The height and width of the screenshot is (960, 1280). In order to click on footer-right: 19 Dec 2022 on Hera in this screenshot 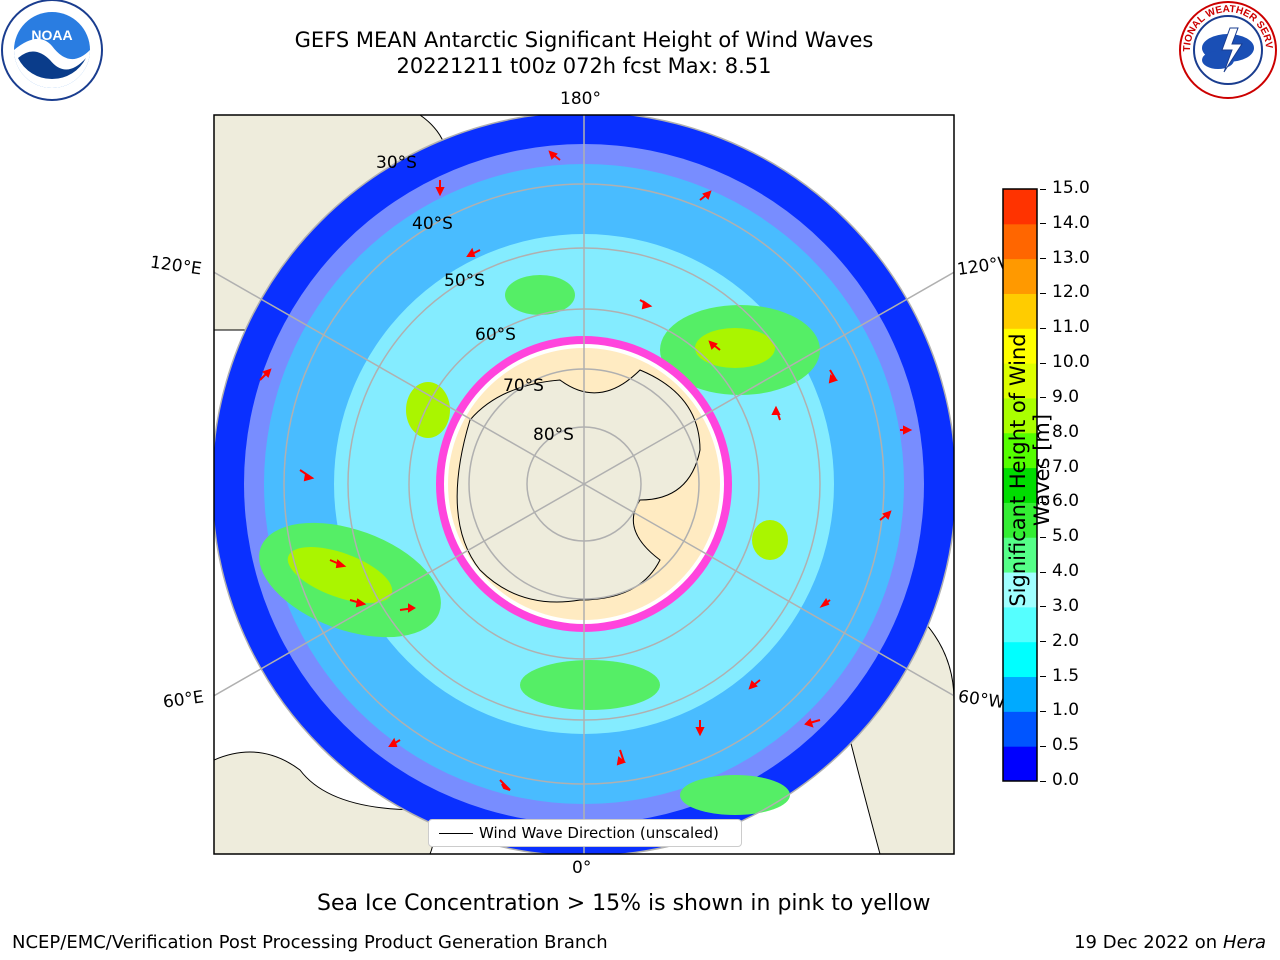, I will do `click(1170, 942)`.